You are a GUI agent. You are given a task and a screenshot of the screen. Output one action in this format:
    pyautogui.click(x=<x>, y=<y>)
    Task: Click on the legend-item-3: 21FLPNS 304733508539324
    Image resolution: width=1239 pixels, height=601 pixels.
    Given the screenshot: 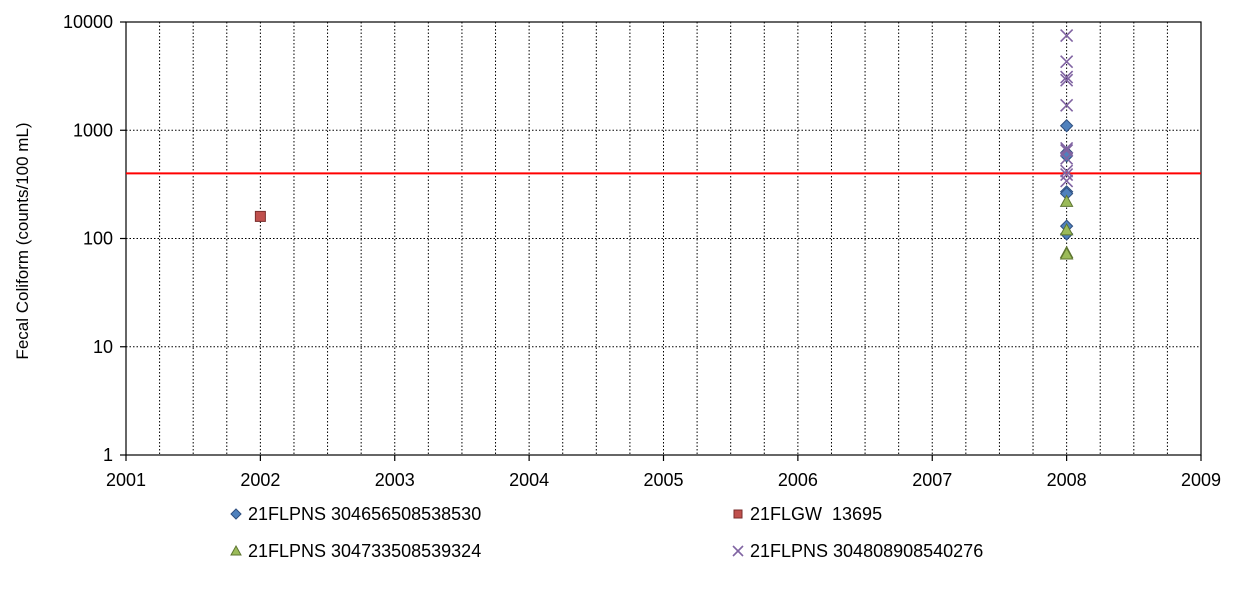 What is the action you would take?
    pyautogui.click(x=355, y=551)
    